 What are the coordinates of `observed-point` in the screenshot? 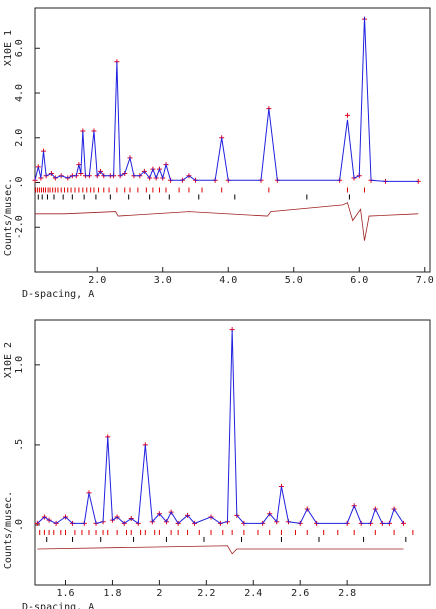 It's located at (347, 115).